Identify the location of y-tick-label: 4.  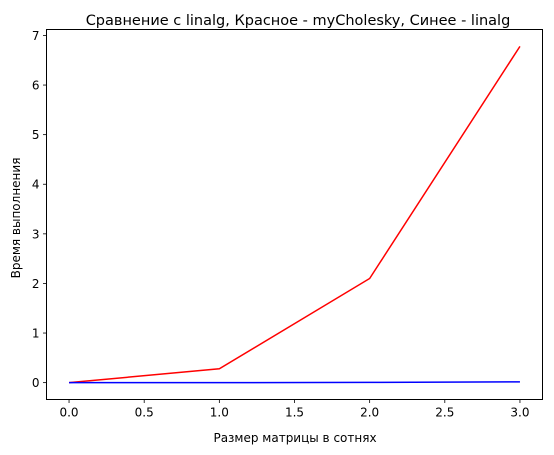
(36, 185).